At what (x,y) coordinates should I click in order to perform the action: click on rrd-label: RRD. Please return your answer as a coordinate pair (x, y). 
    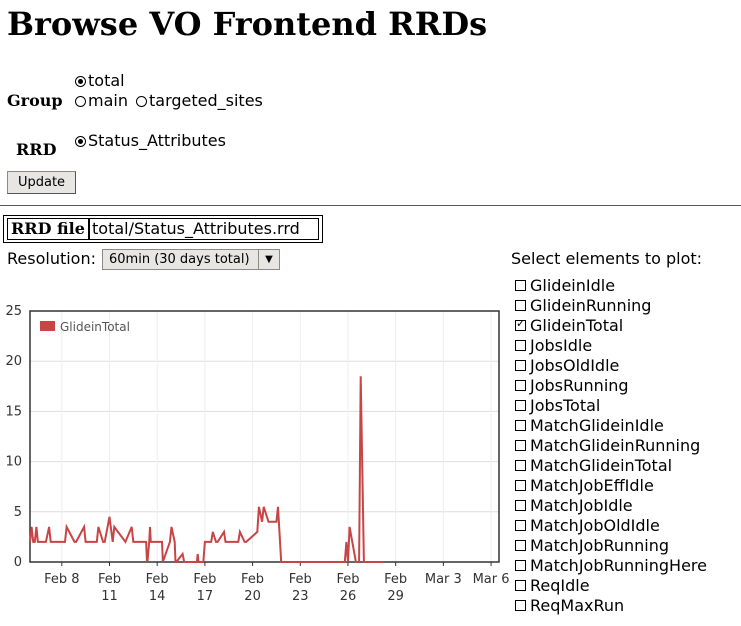
    Looking at the image, I should click on (36, 149).